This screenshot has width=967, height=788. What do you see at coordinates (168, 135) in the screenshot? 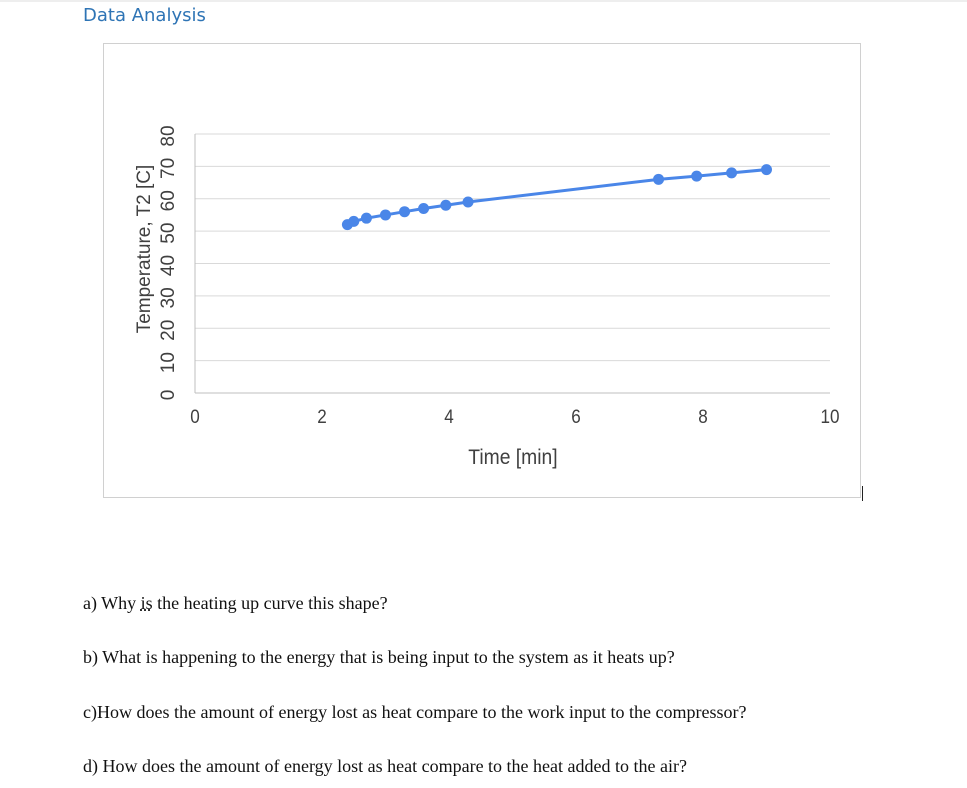
I see `y-tick-label: 80` at bounding box center [168, 135].